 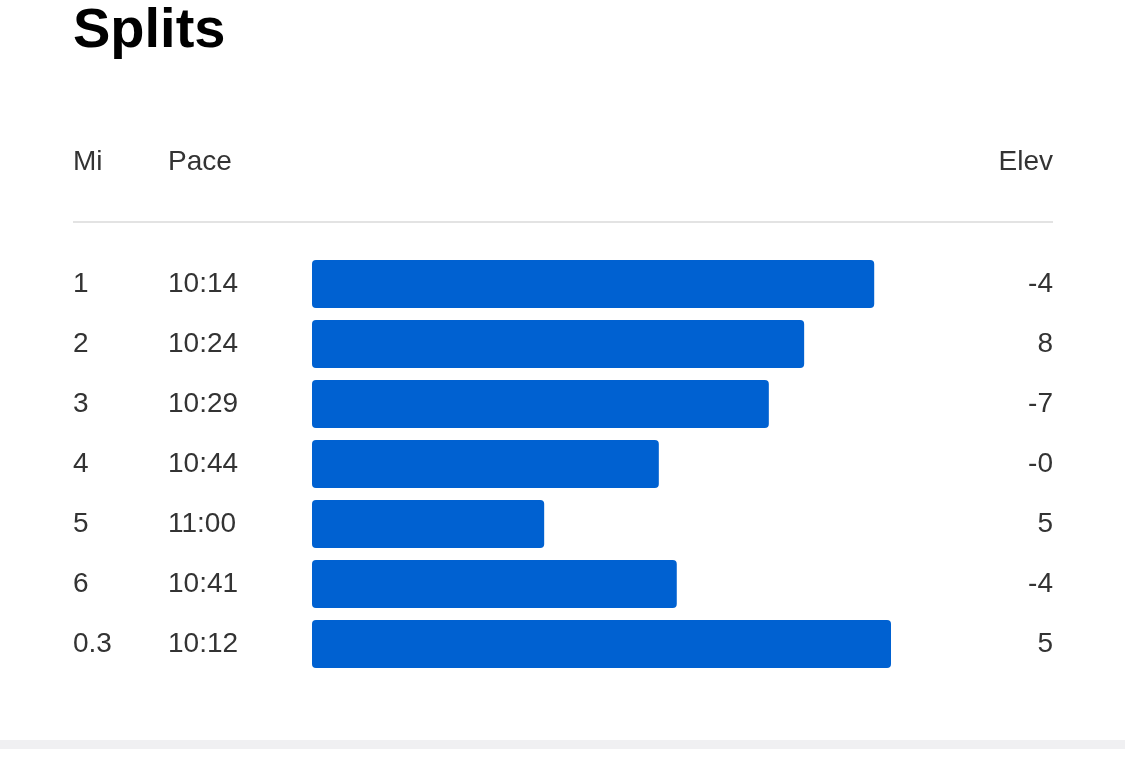 I want to click on text: -7, so click(x=1040, y=402).